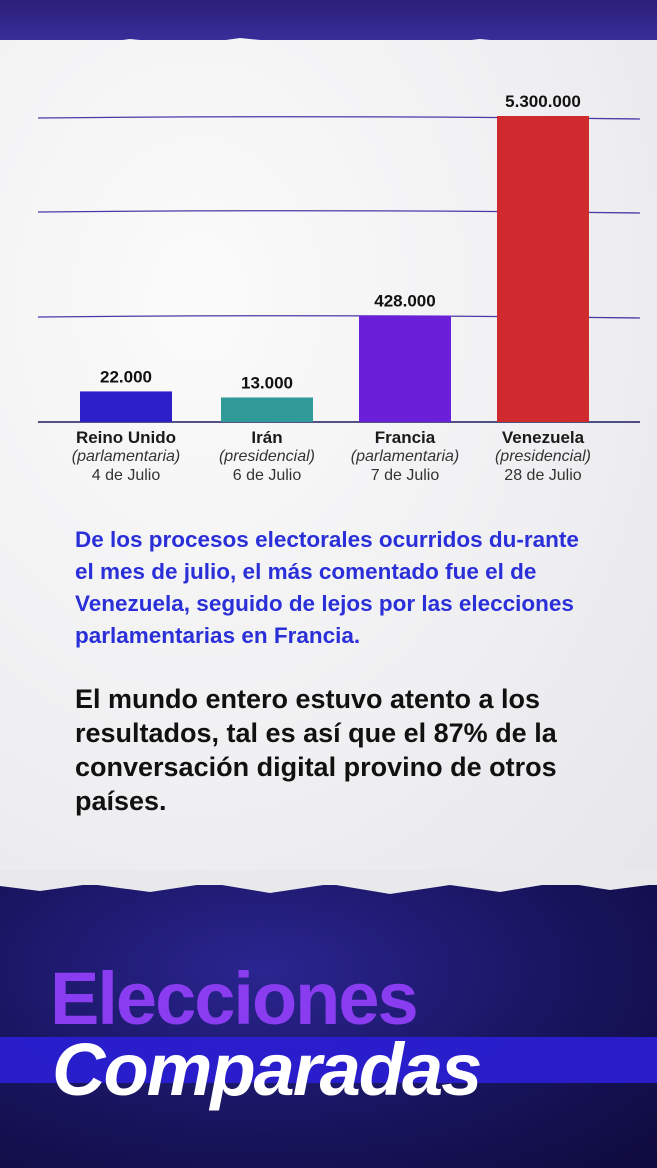  Describe the element at coordinates (267, 409) in the screenshot. I see `bar-irán` at that location.